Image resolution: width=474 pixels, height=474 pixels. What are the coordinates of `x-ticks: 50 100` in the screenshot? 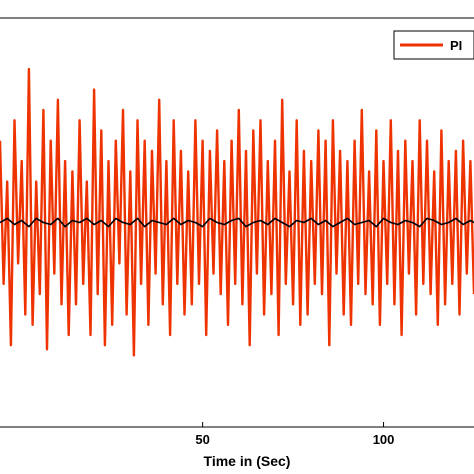 It's located at (294, 434).